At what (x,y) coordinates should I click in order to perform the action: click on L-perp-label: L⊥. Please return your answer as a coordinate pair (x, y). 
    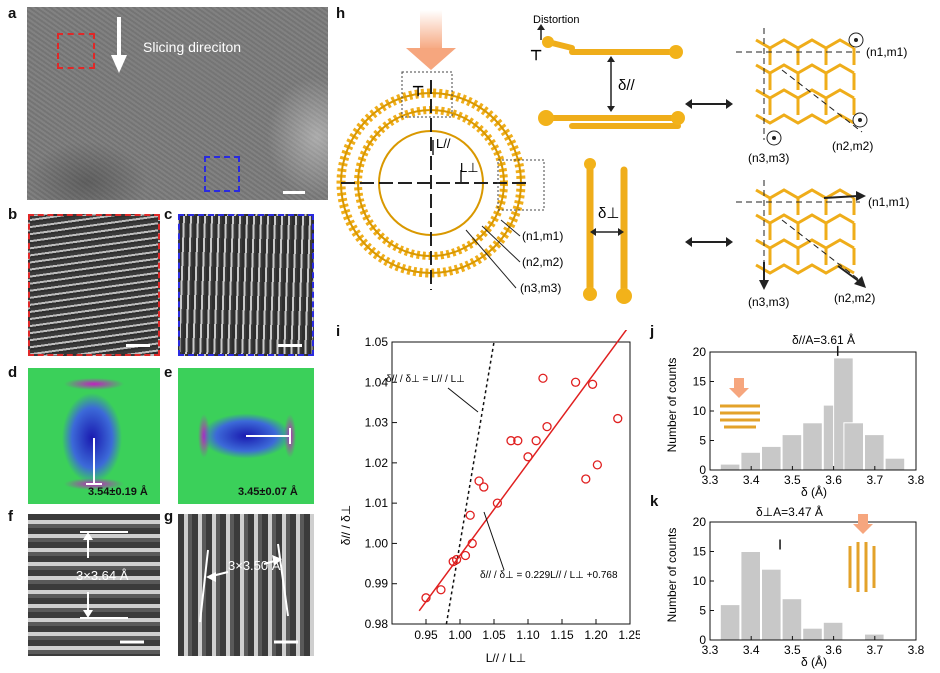
    Looking at the image, I should click on (469, 167).